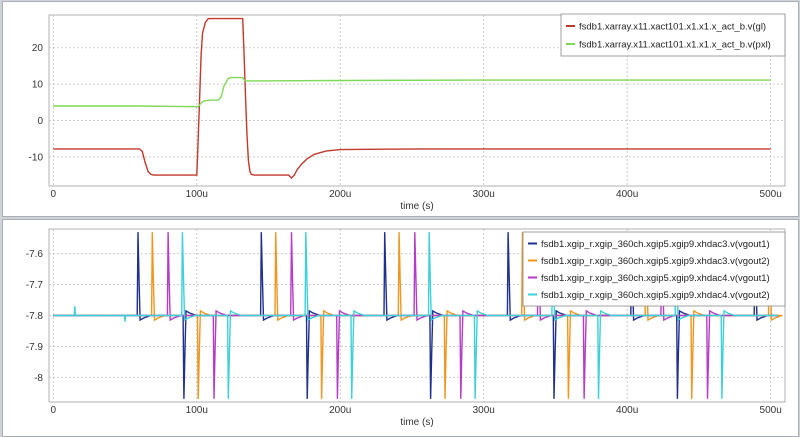  What do you see at coordinates (36, 157) in the screenshot?
I see `y-tick-label: -10` at bounding box center [36, 157].